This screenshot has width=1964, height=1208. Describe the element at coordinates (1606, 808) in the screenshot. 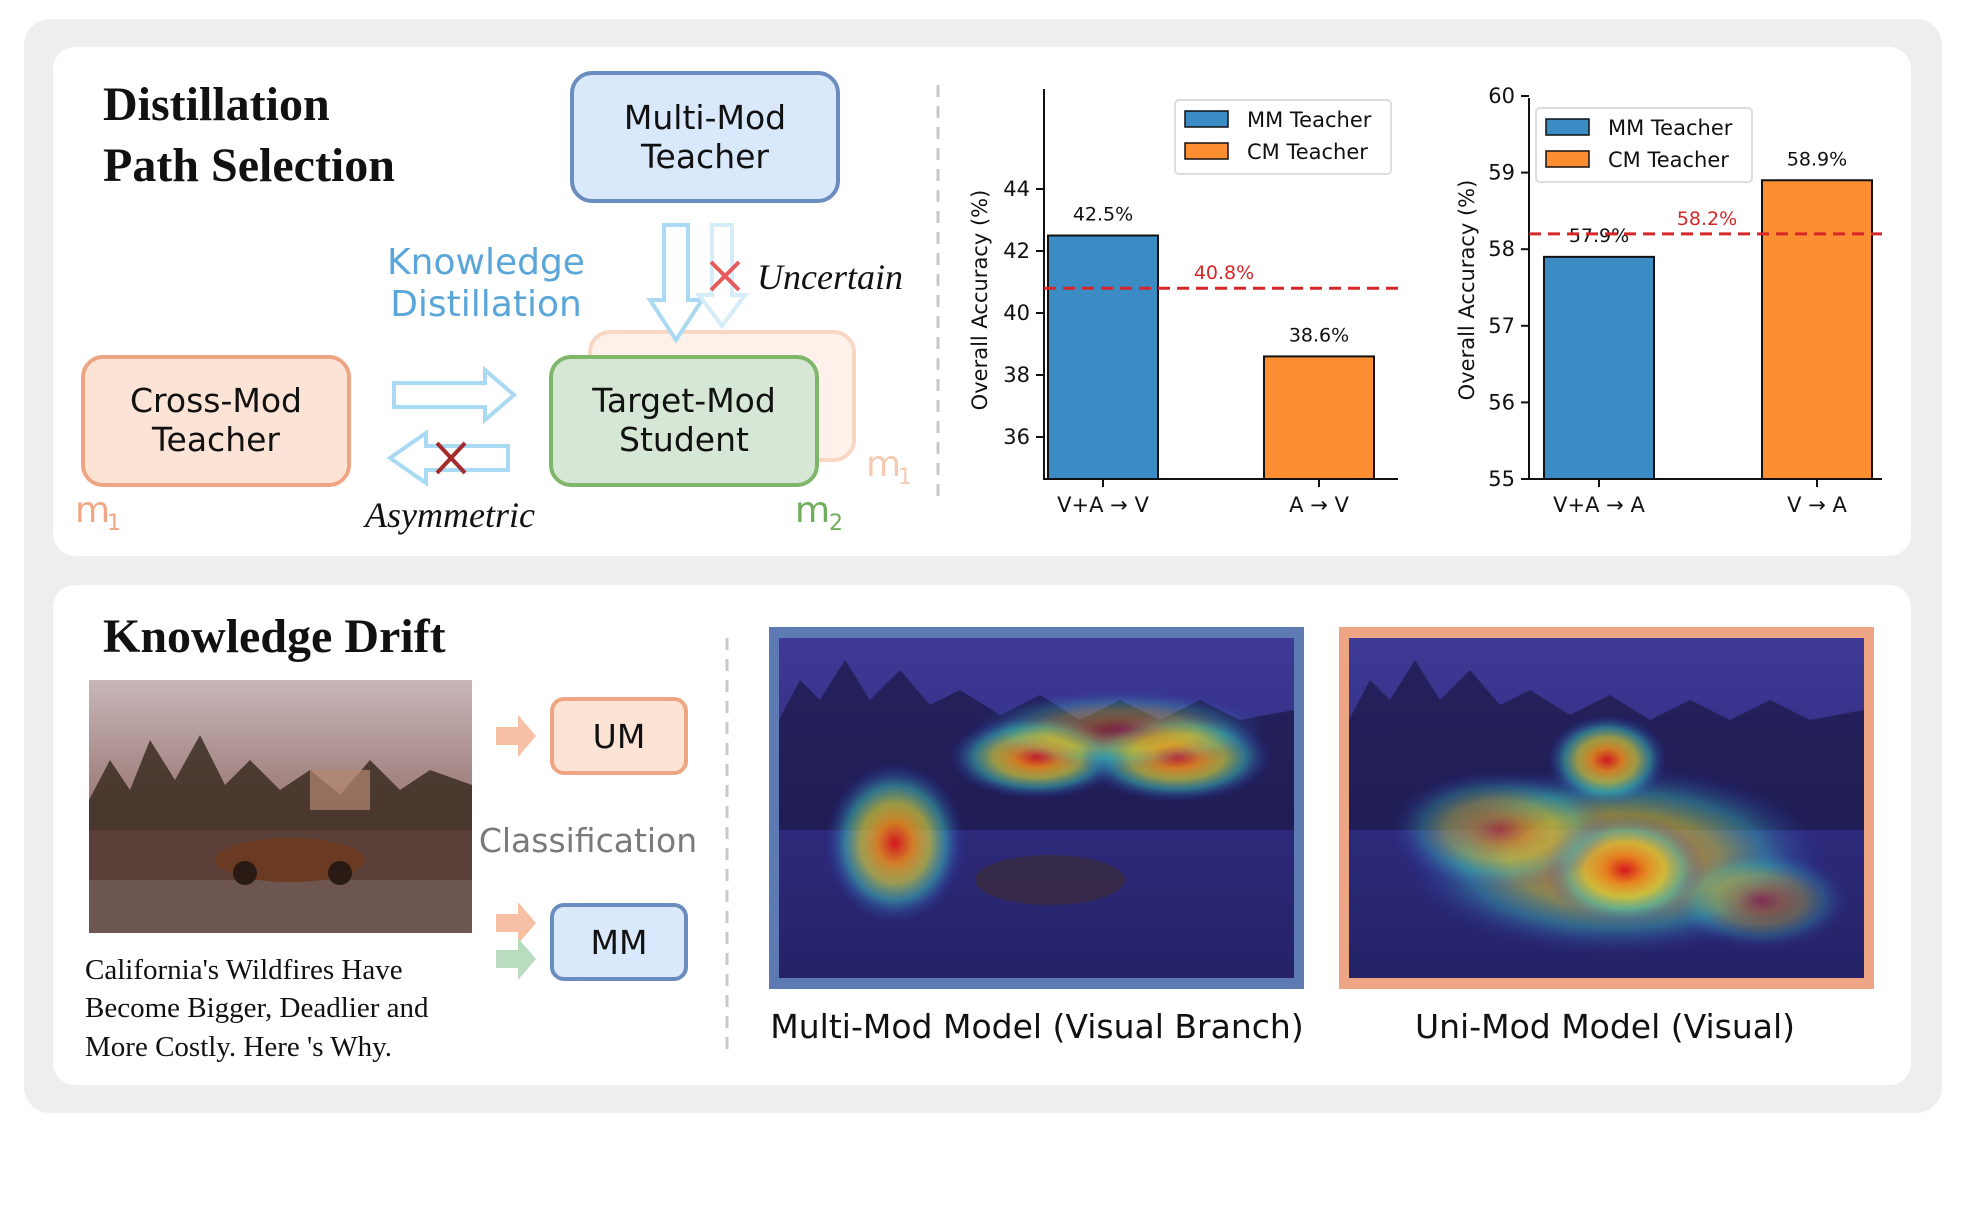

I see `uni-mod-heatmap` at that location.